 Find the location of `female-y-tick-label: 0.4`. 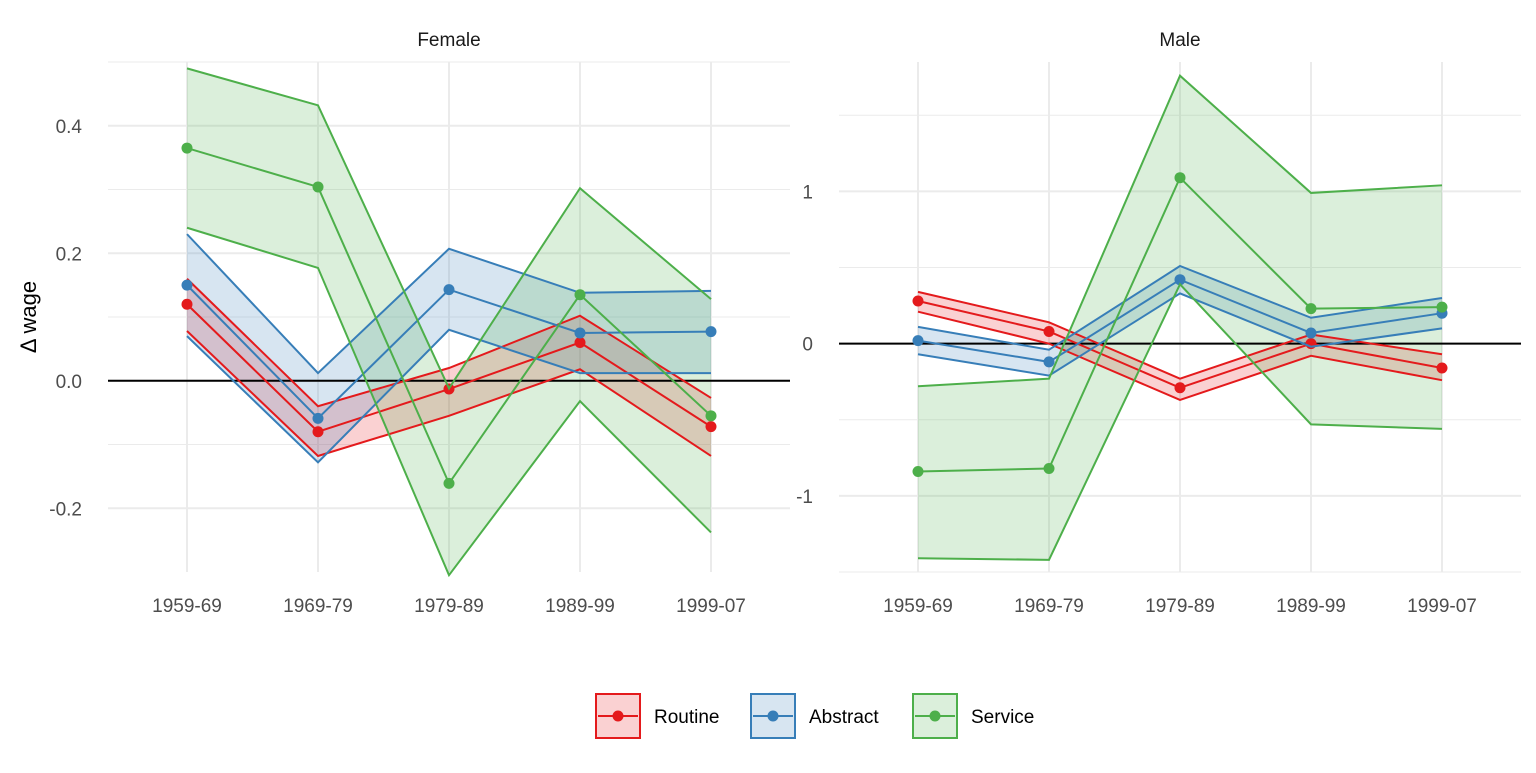

female-y-tick-label: 0.4 is located at coordinates (69, 127).